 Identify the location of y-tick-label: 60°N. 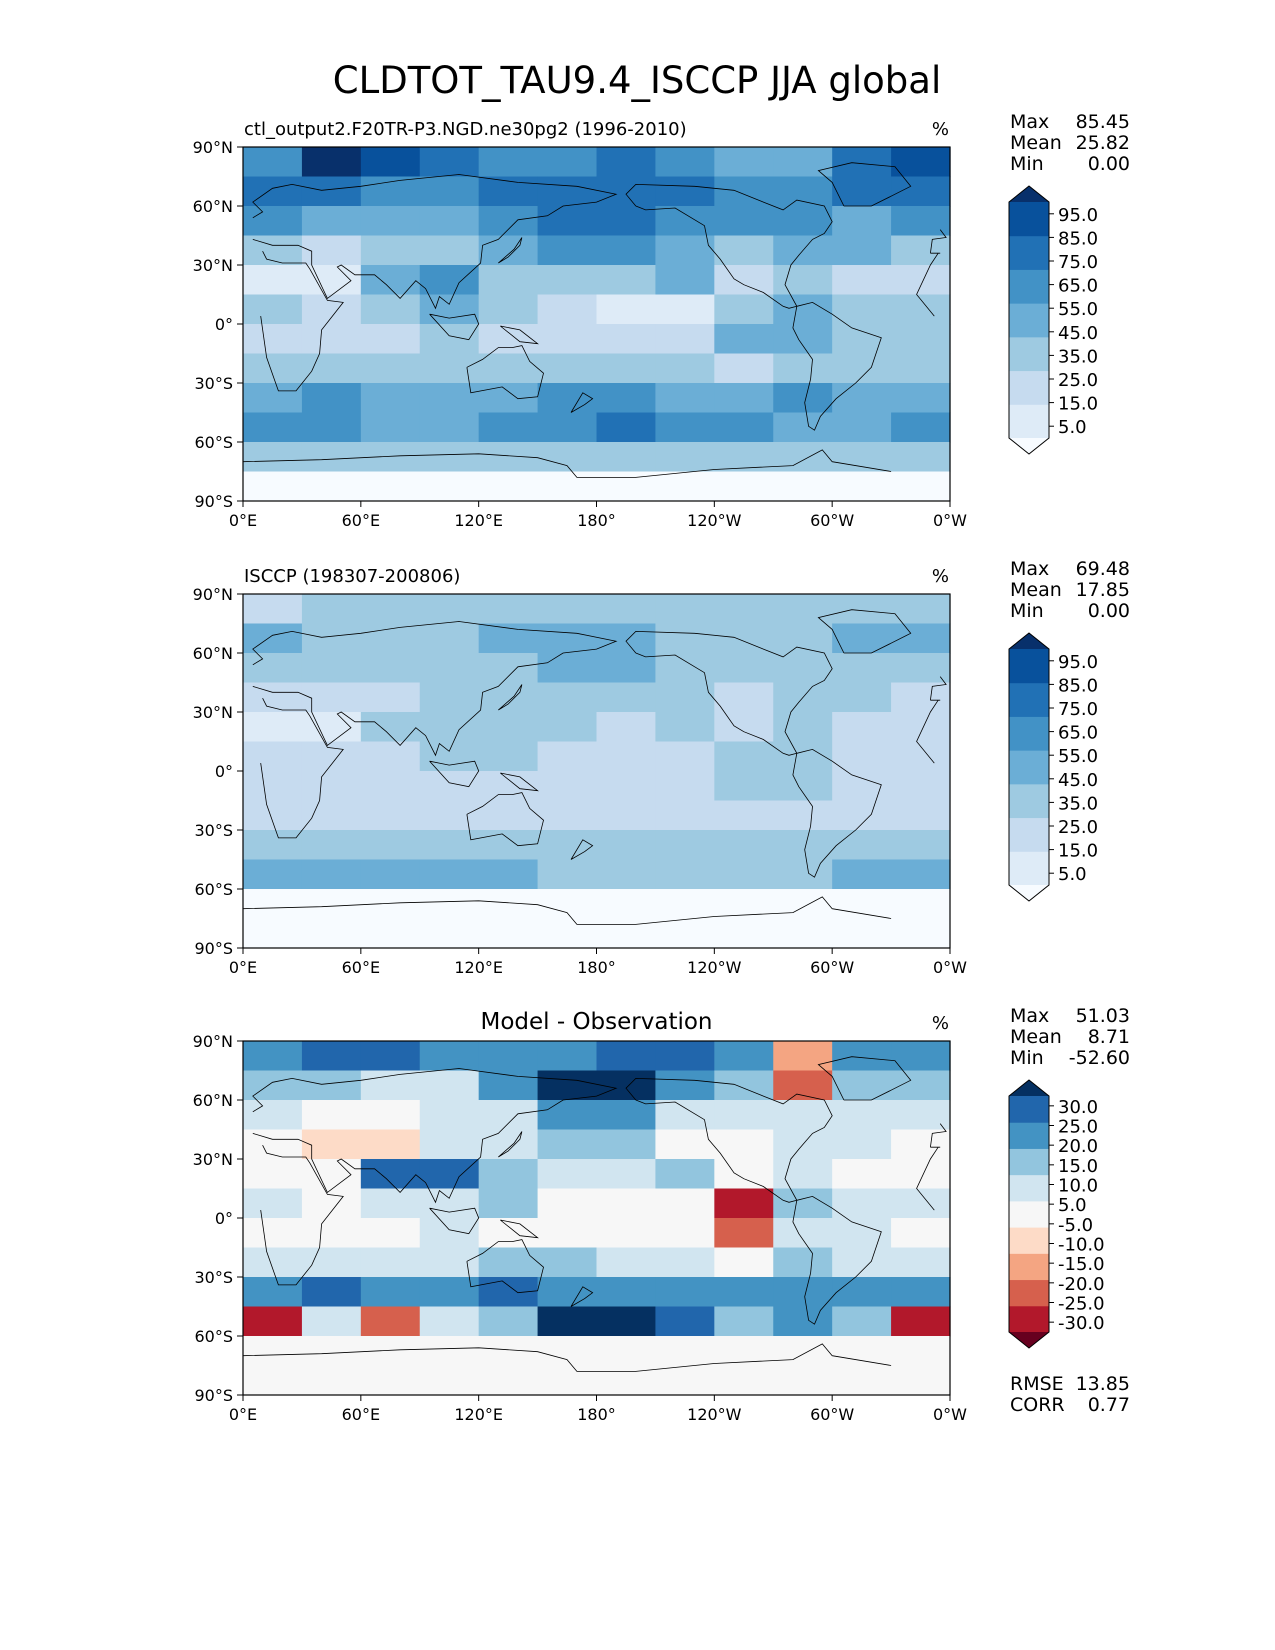
(213, 206).